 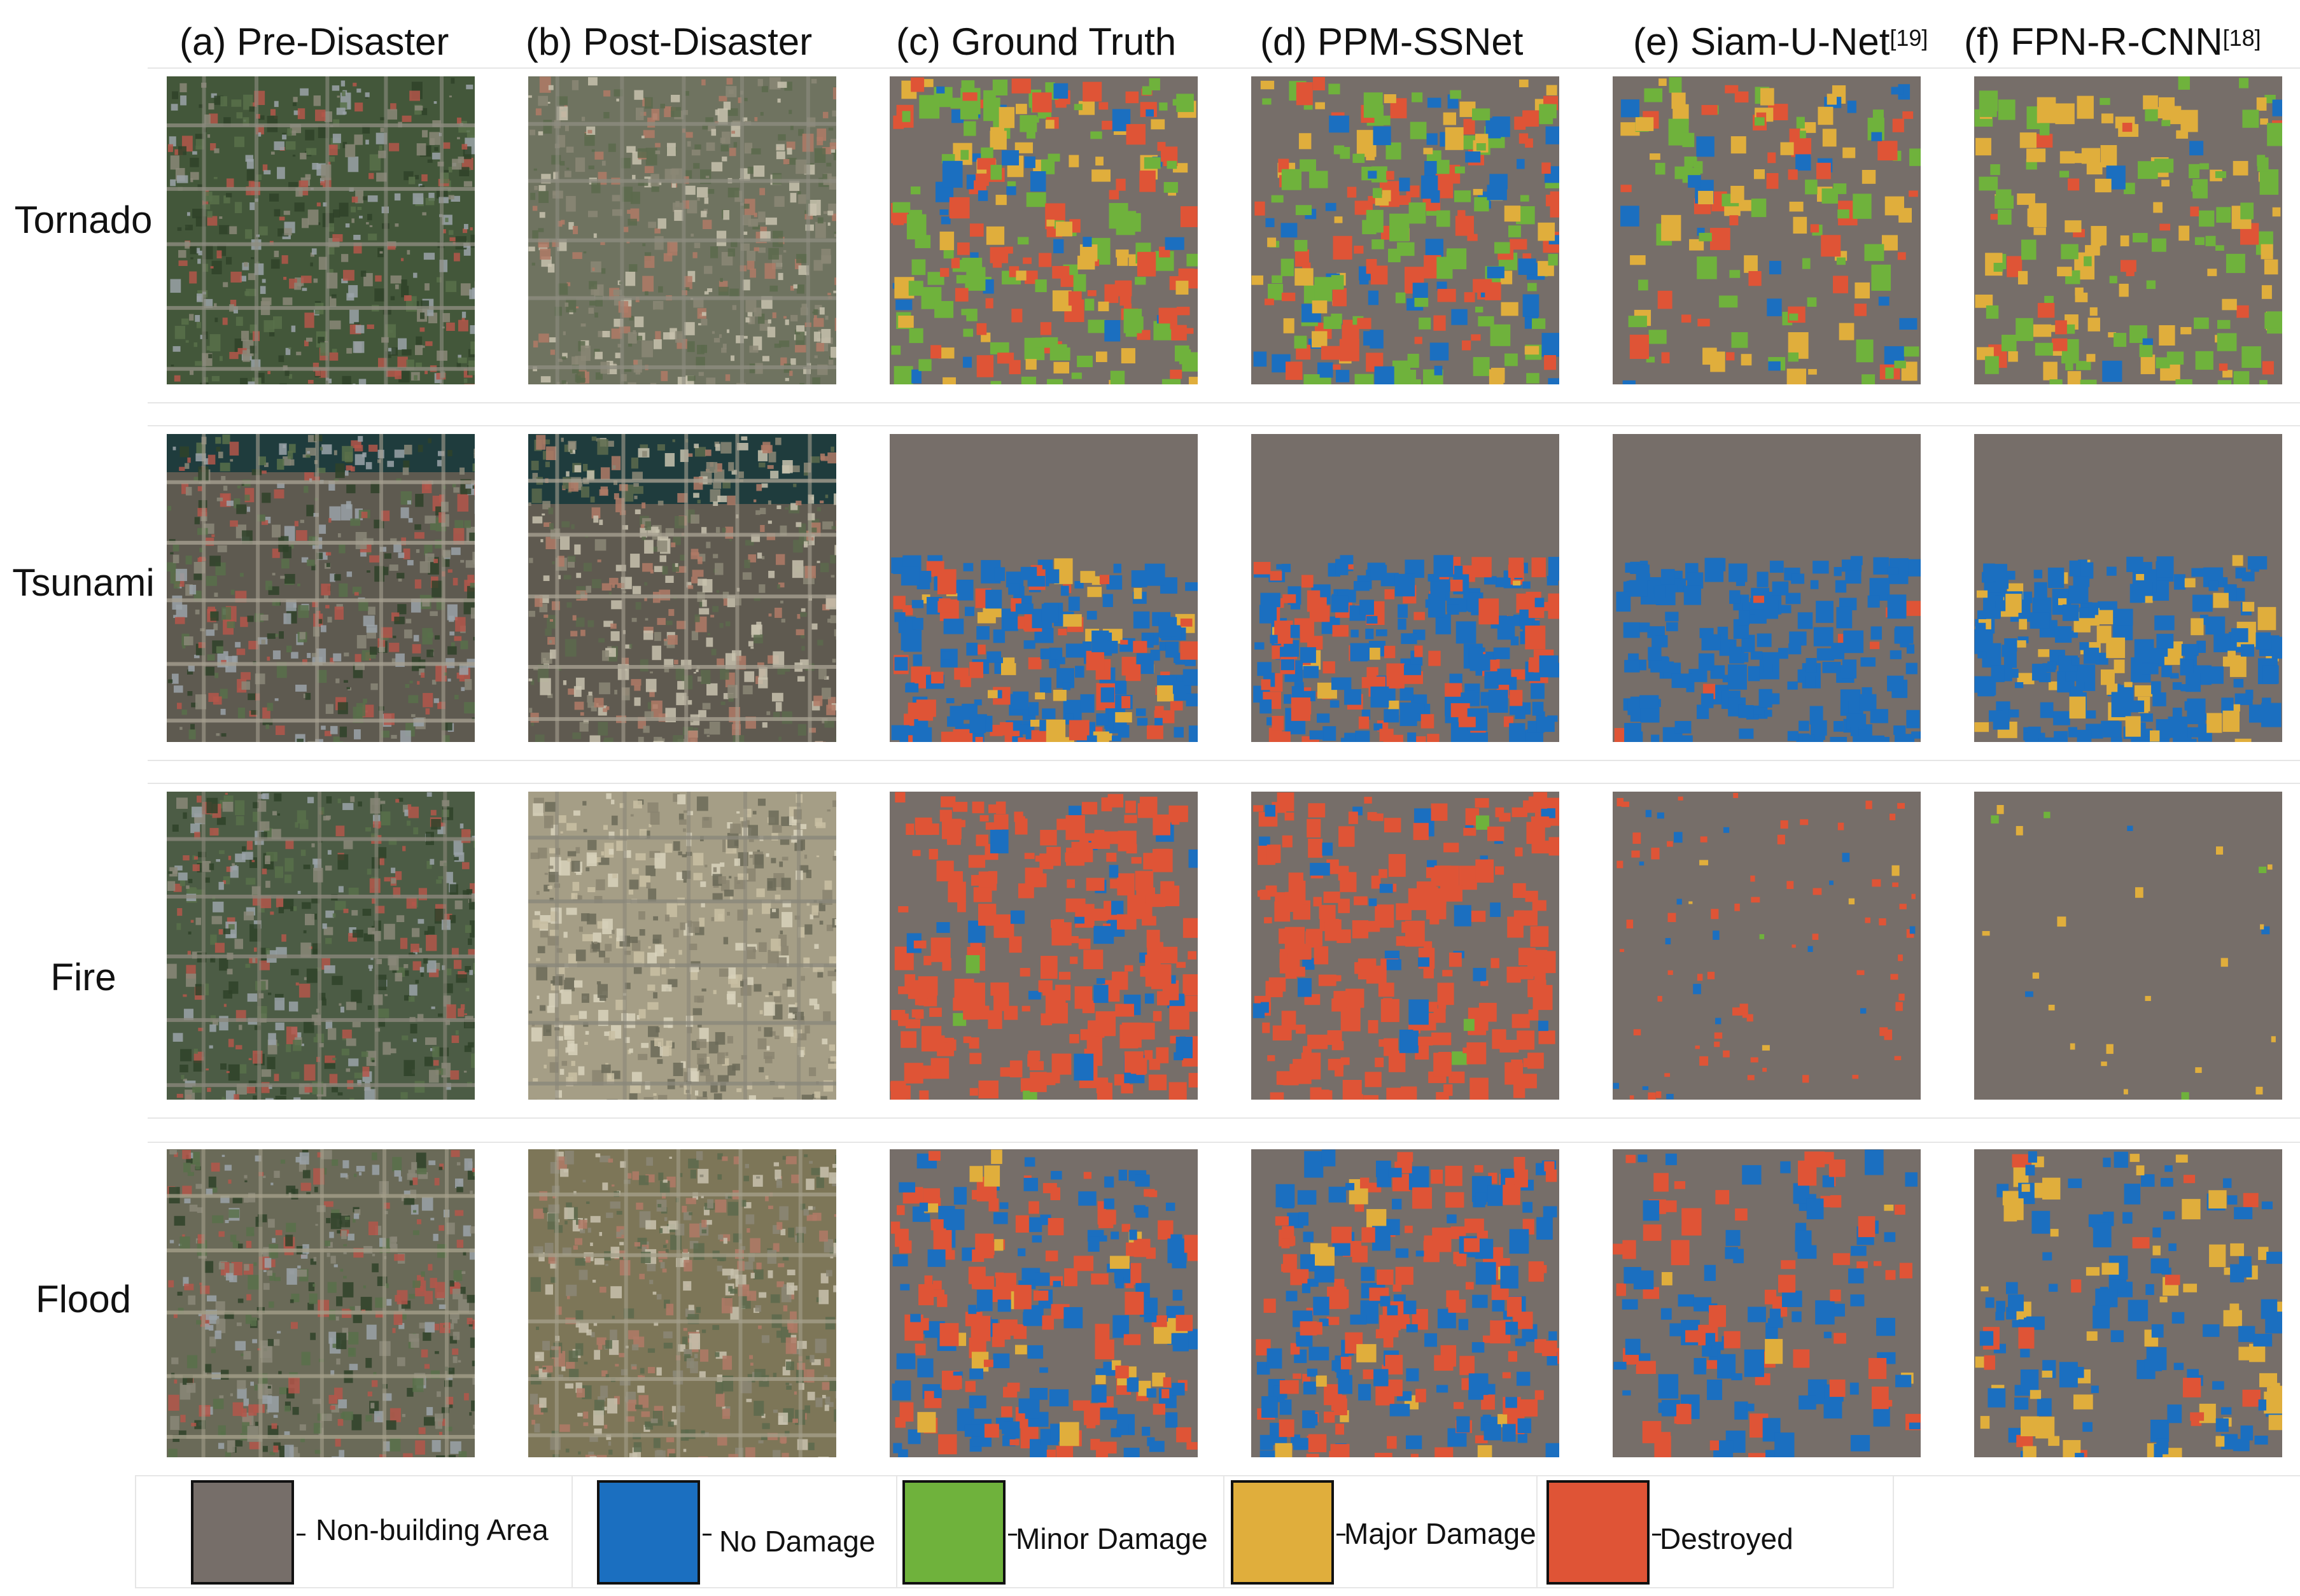 I want to click on tornado-pre-disaster-image, so click(x=321, y=230).